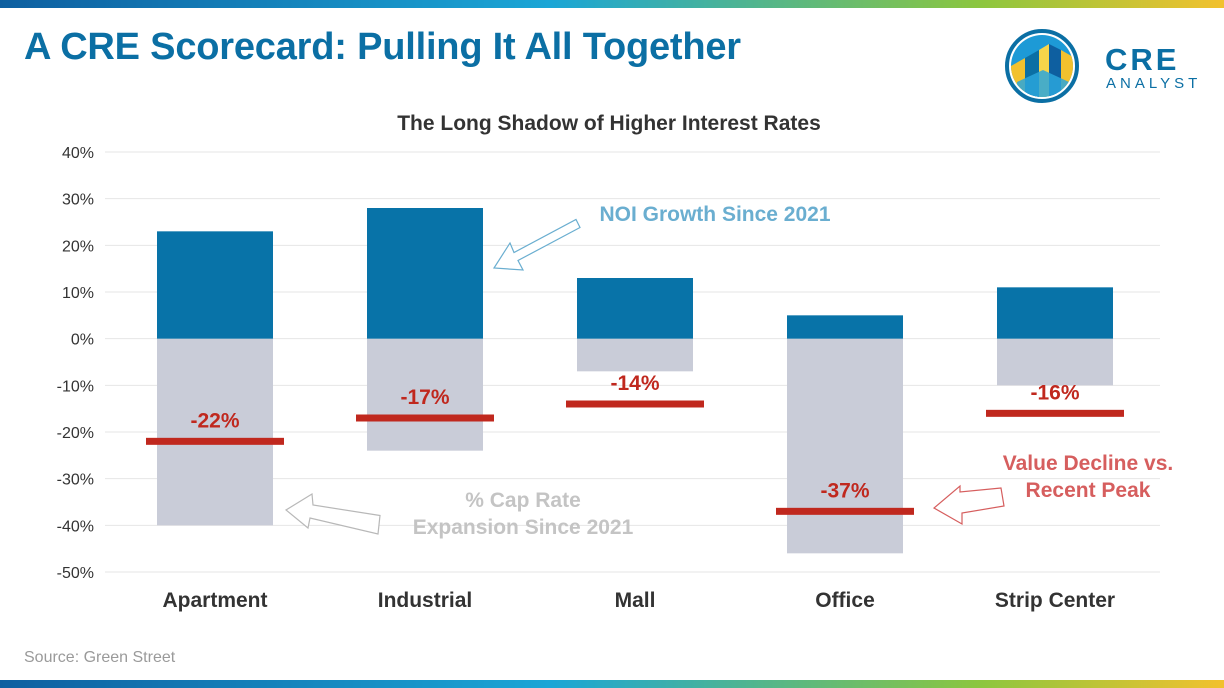 Image resolution: width=1224 pixels, height=688 pixels. What do you see at coordinates (612, 684) in the screenshot?
I see `bottom-accent-stripe` at bounding box center [612, 684].